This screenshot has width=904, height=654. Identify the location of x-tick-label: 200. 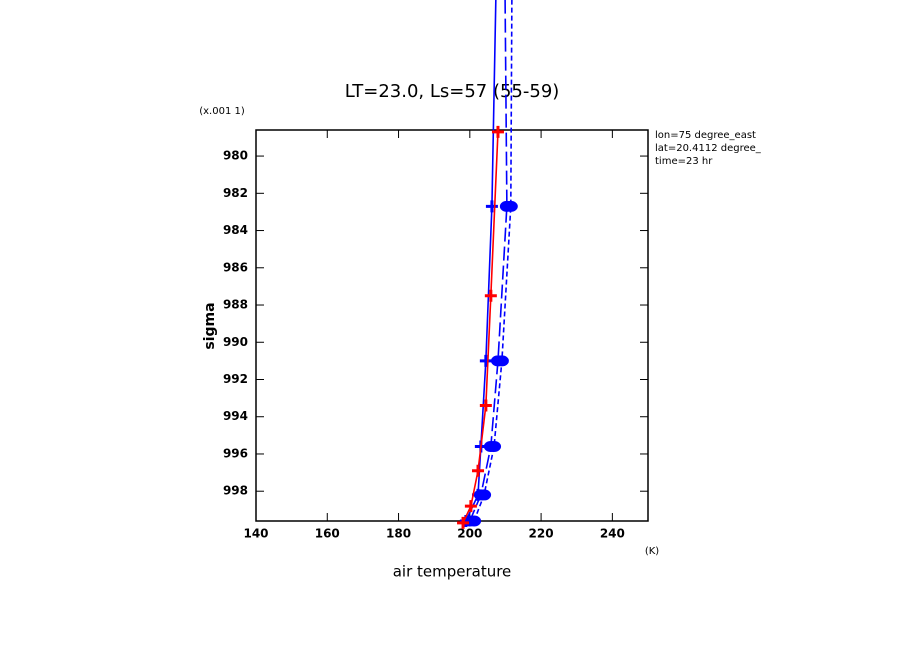
(469, 534).